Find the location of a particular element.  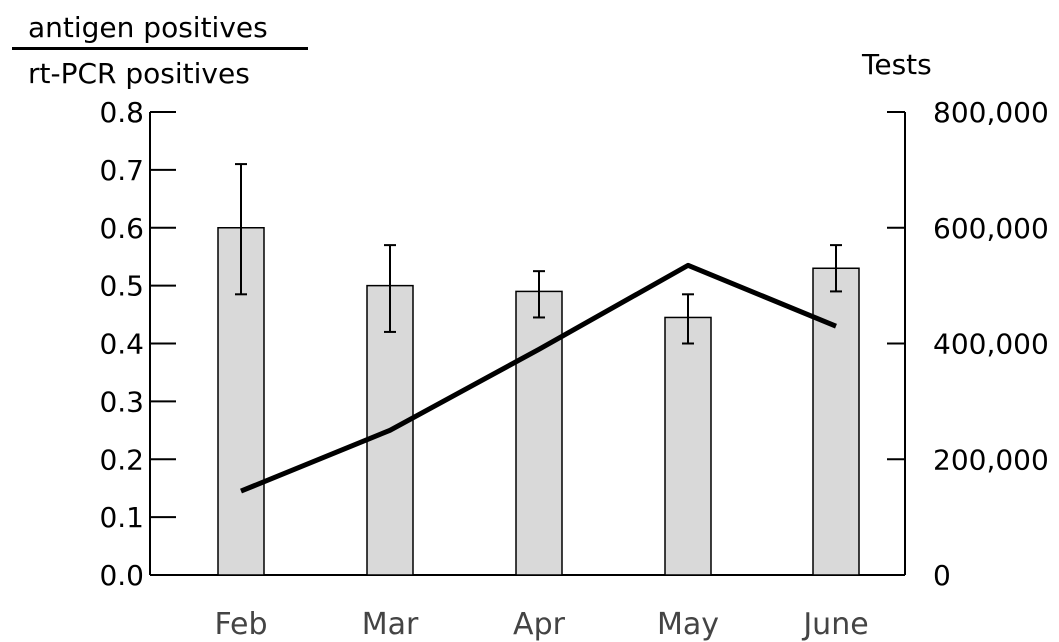

left-axis-label-numerator: antigen positives is located at coordinates (148, 27).